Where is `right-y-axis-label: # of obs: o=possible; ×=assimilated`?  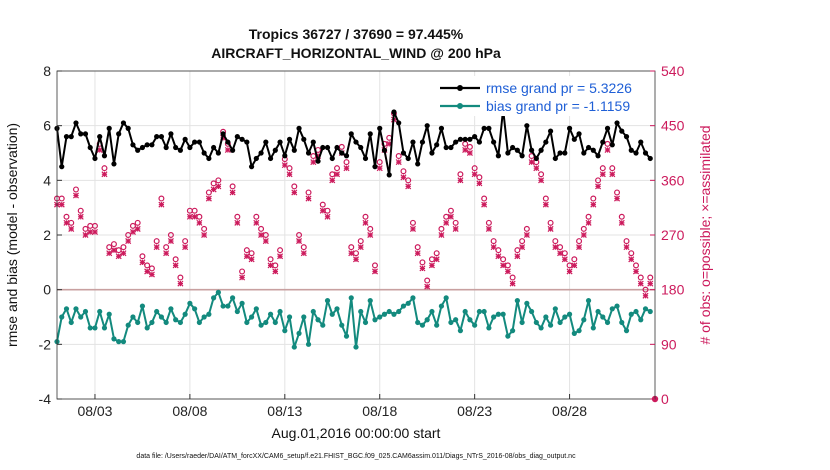
right-y-axis-label: # of obs: o=possible; ×=assimilated is located at coordinates (705, 234).